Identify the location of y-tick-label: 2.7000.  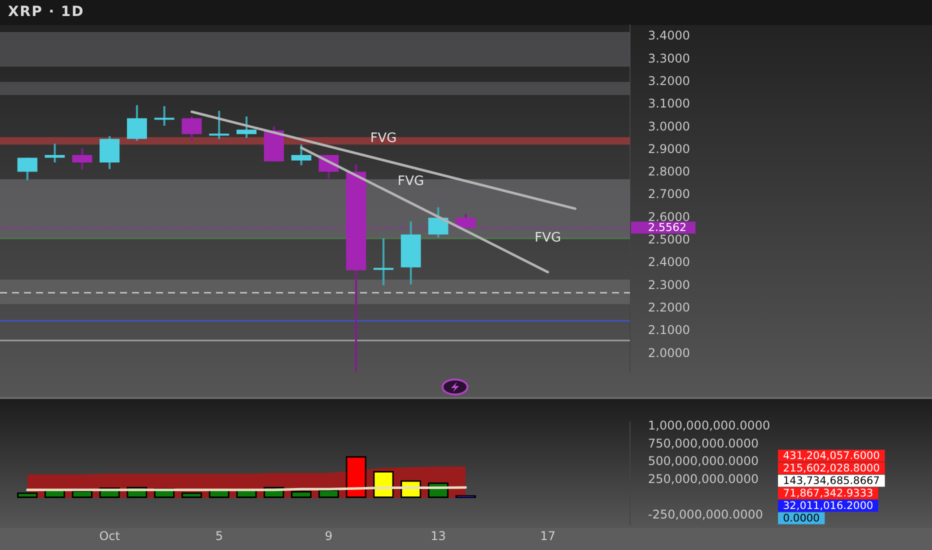
(669, 194).